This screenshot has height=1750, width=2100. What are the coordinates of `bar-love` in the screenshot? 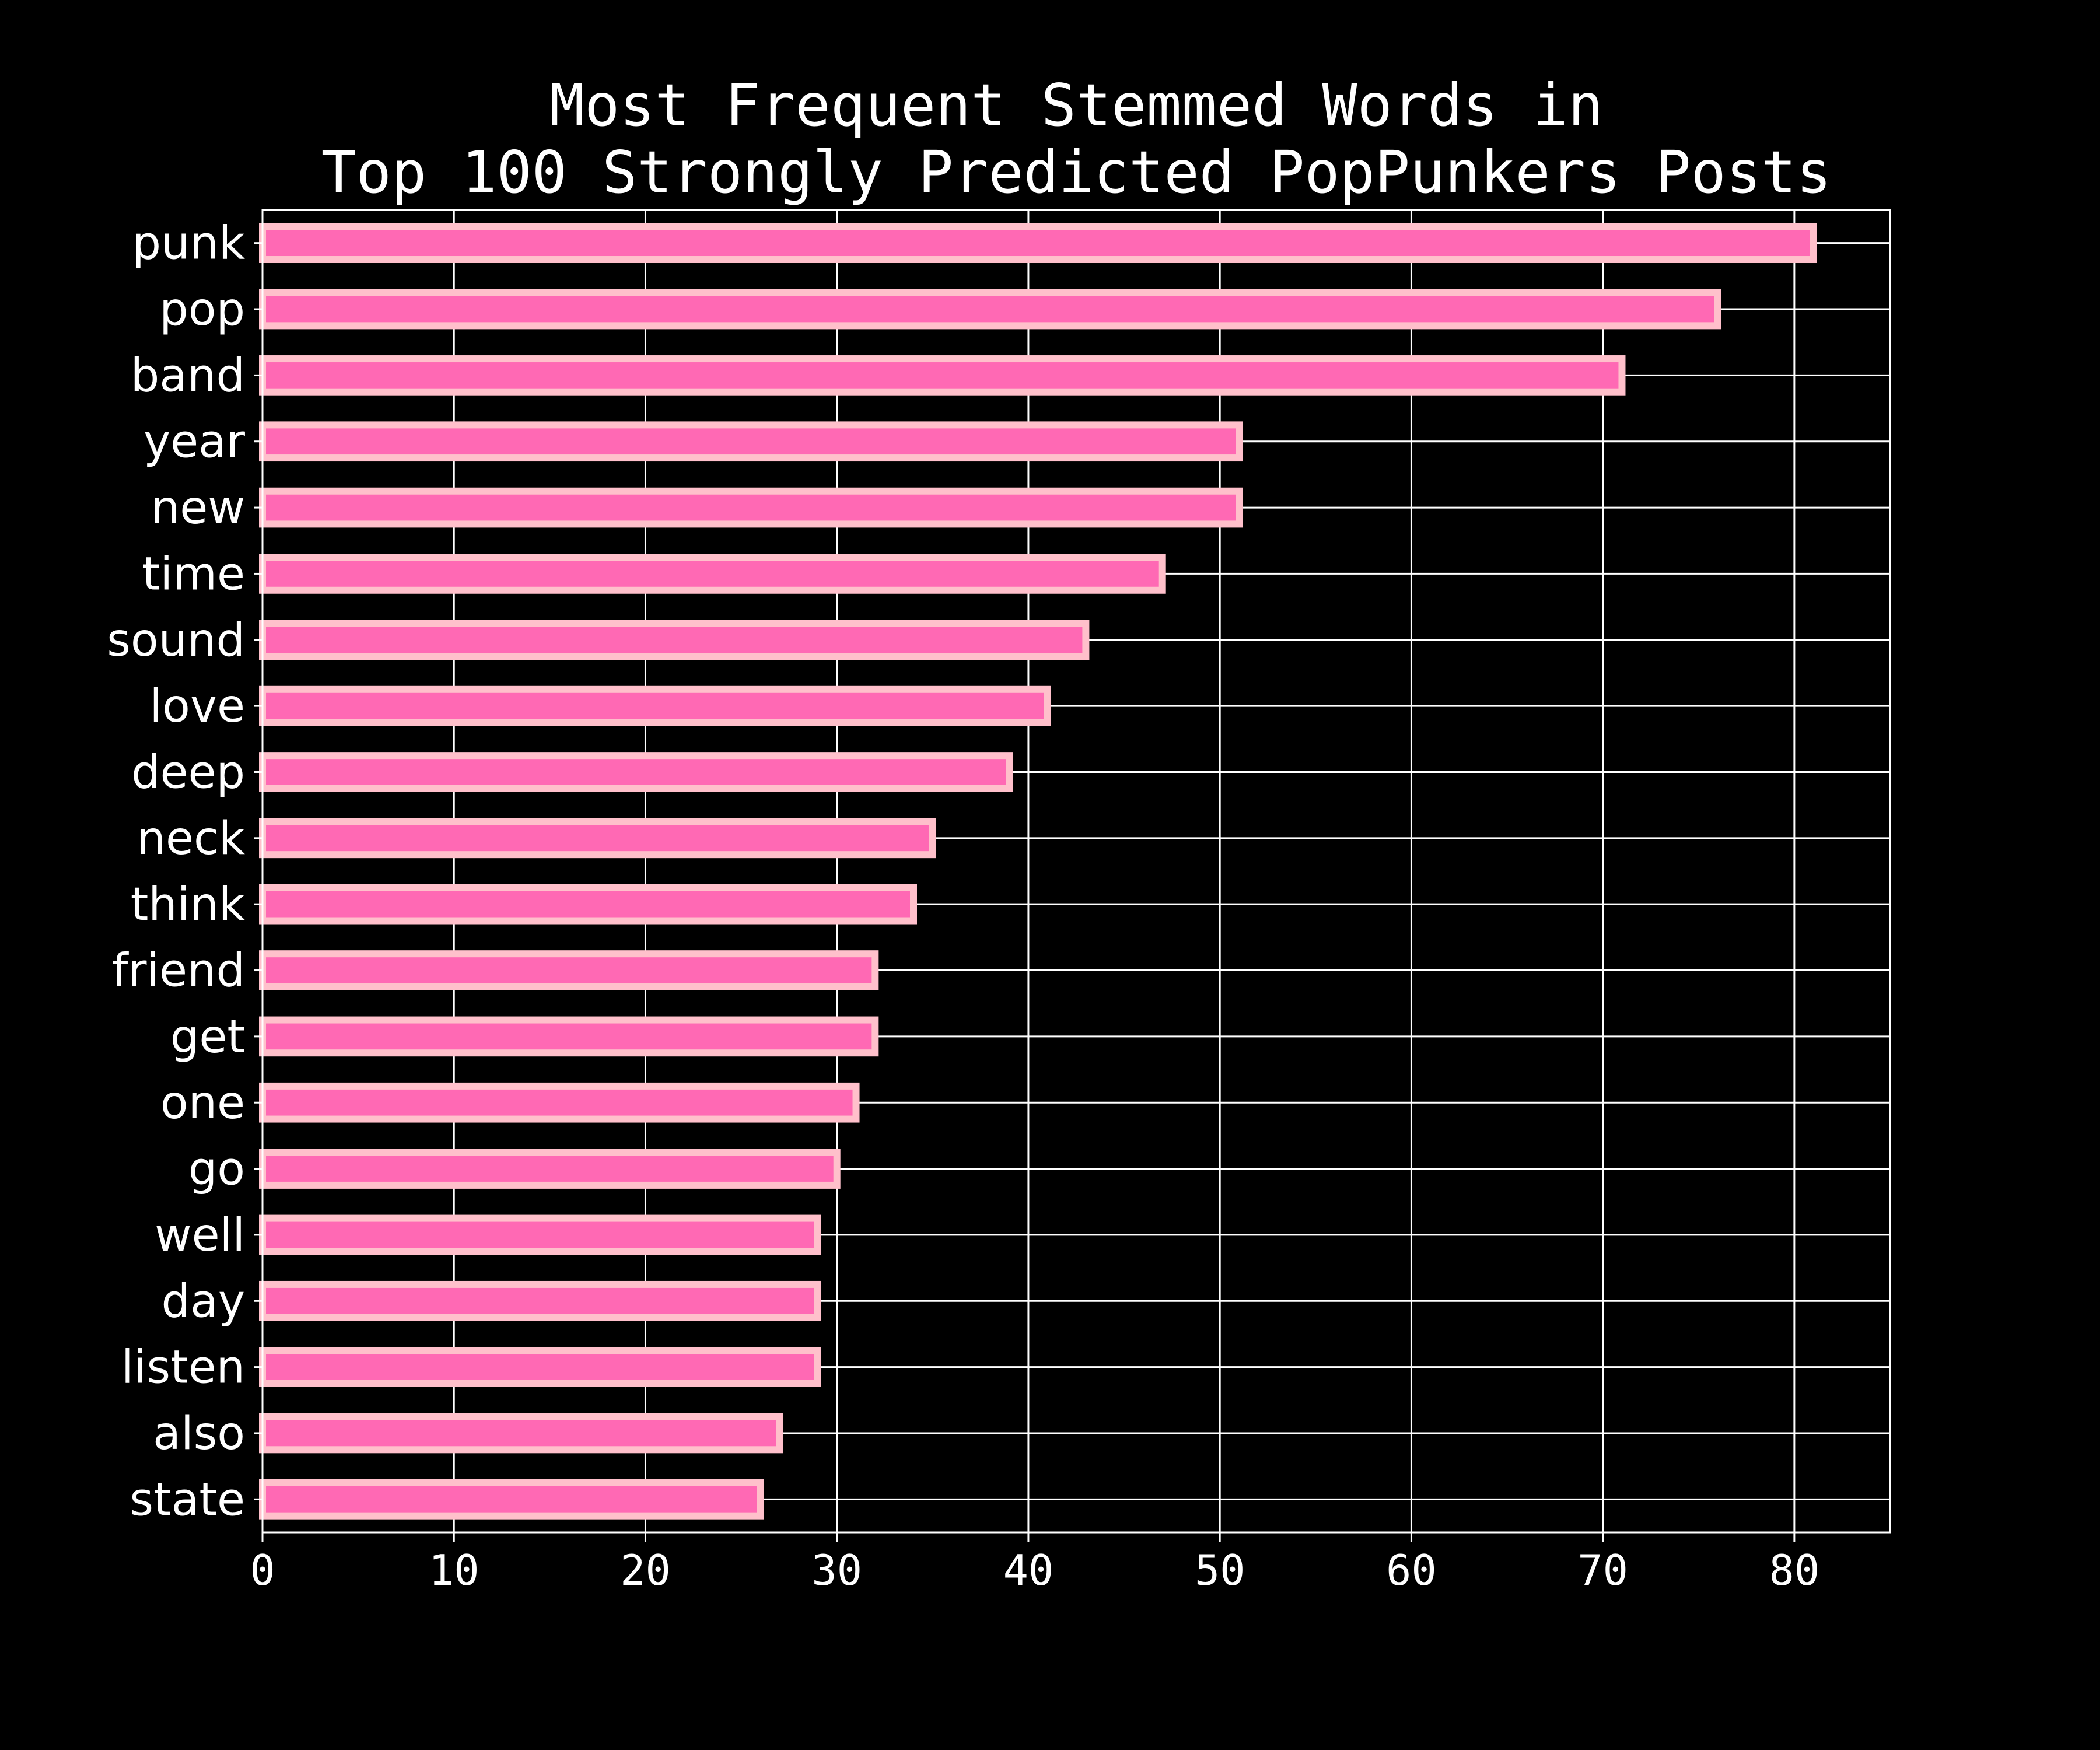 It's located at (655, 705).